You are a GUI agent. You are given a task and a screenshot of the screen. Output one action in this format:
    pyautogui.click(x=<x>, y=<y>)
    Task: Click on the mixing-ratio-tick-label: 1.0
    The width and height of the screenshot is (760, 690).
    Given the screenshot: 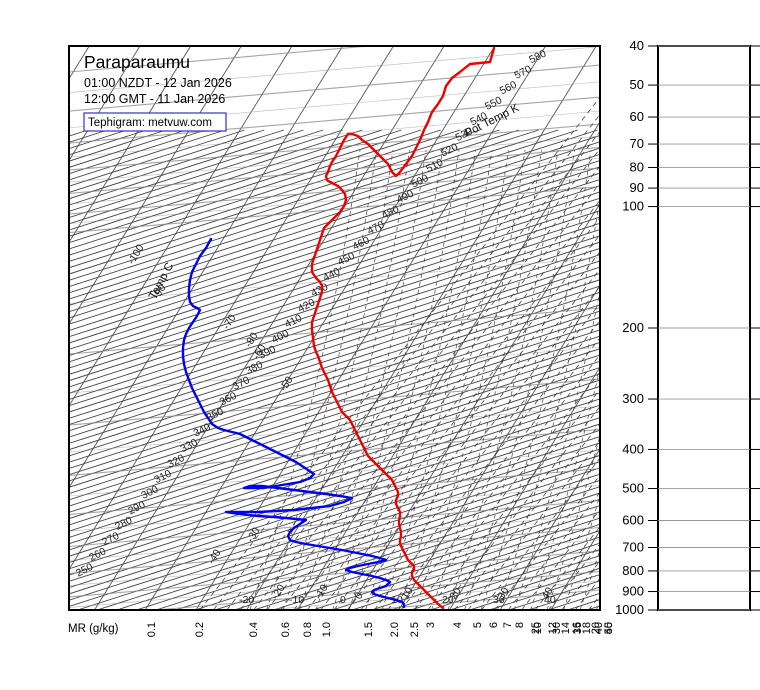 What is the action you would take?
    pyautogui.click(x=327, y=629)
    